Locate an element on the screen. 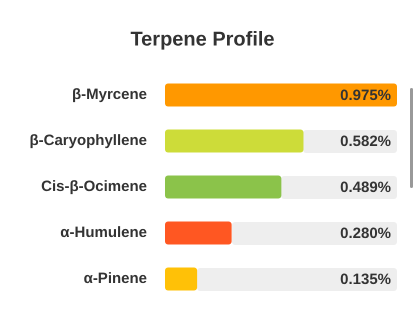 The width and height of the screenshot is (416, 329). data-label: 0.582% is located at coordinates (365, 141).